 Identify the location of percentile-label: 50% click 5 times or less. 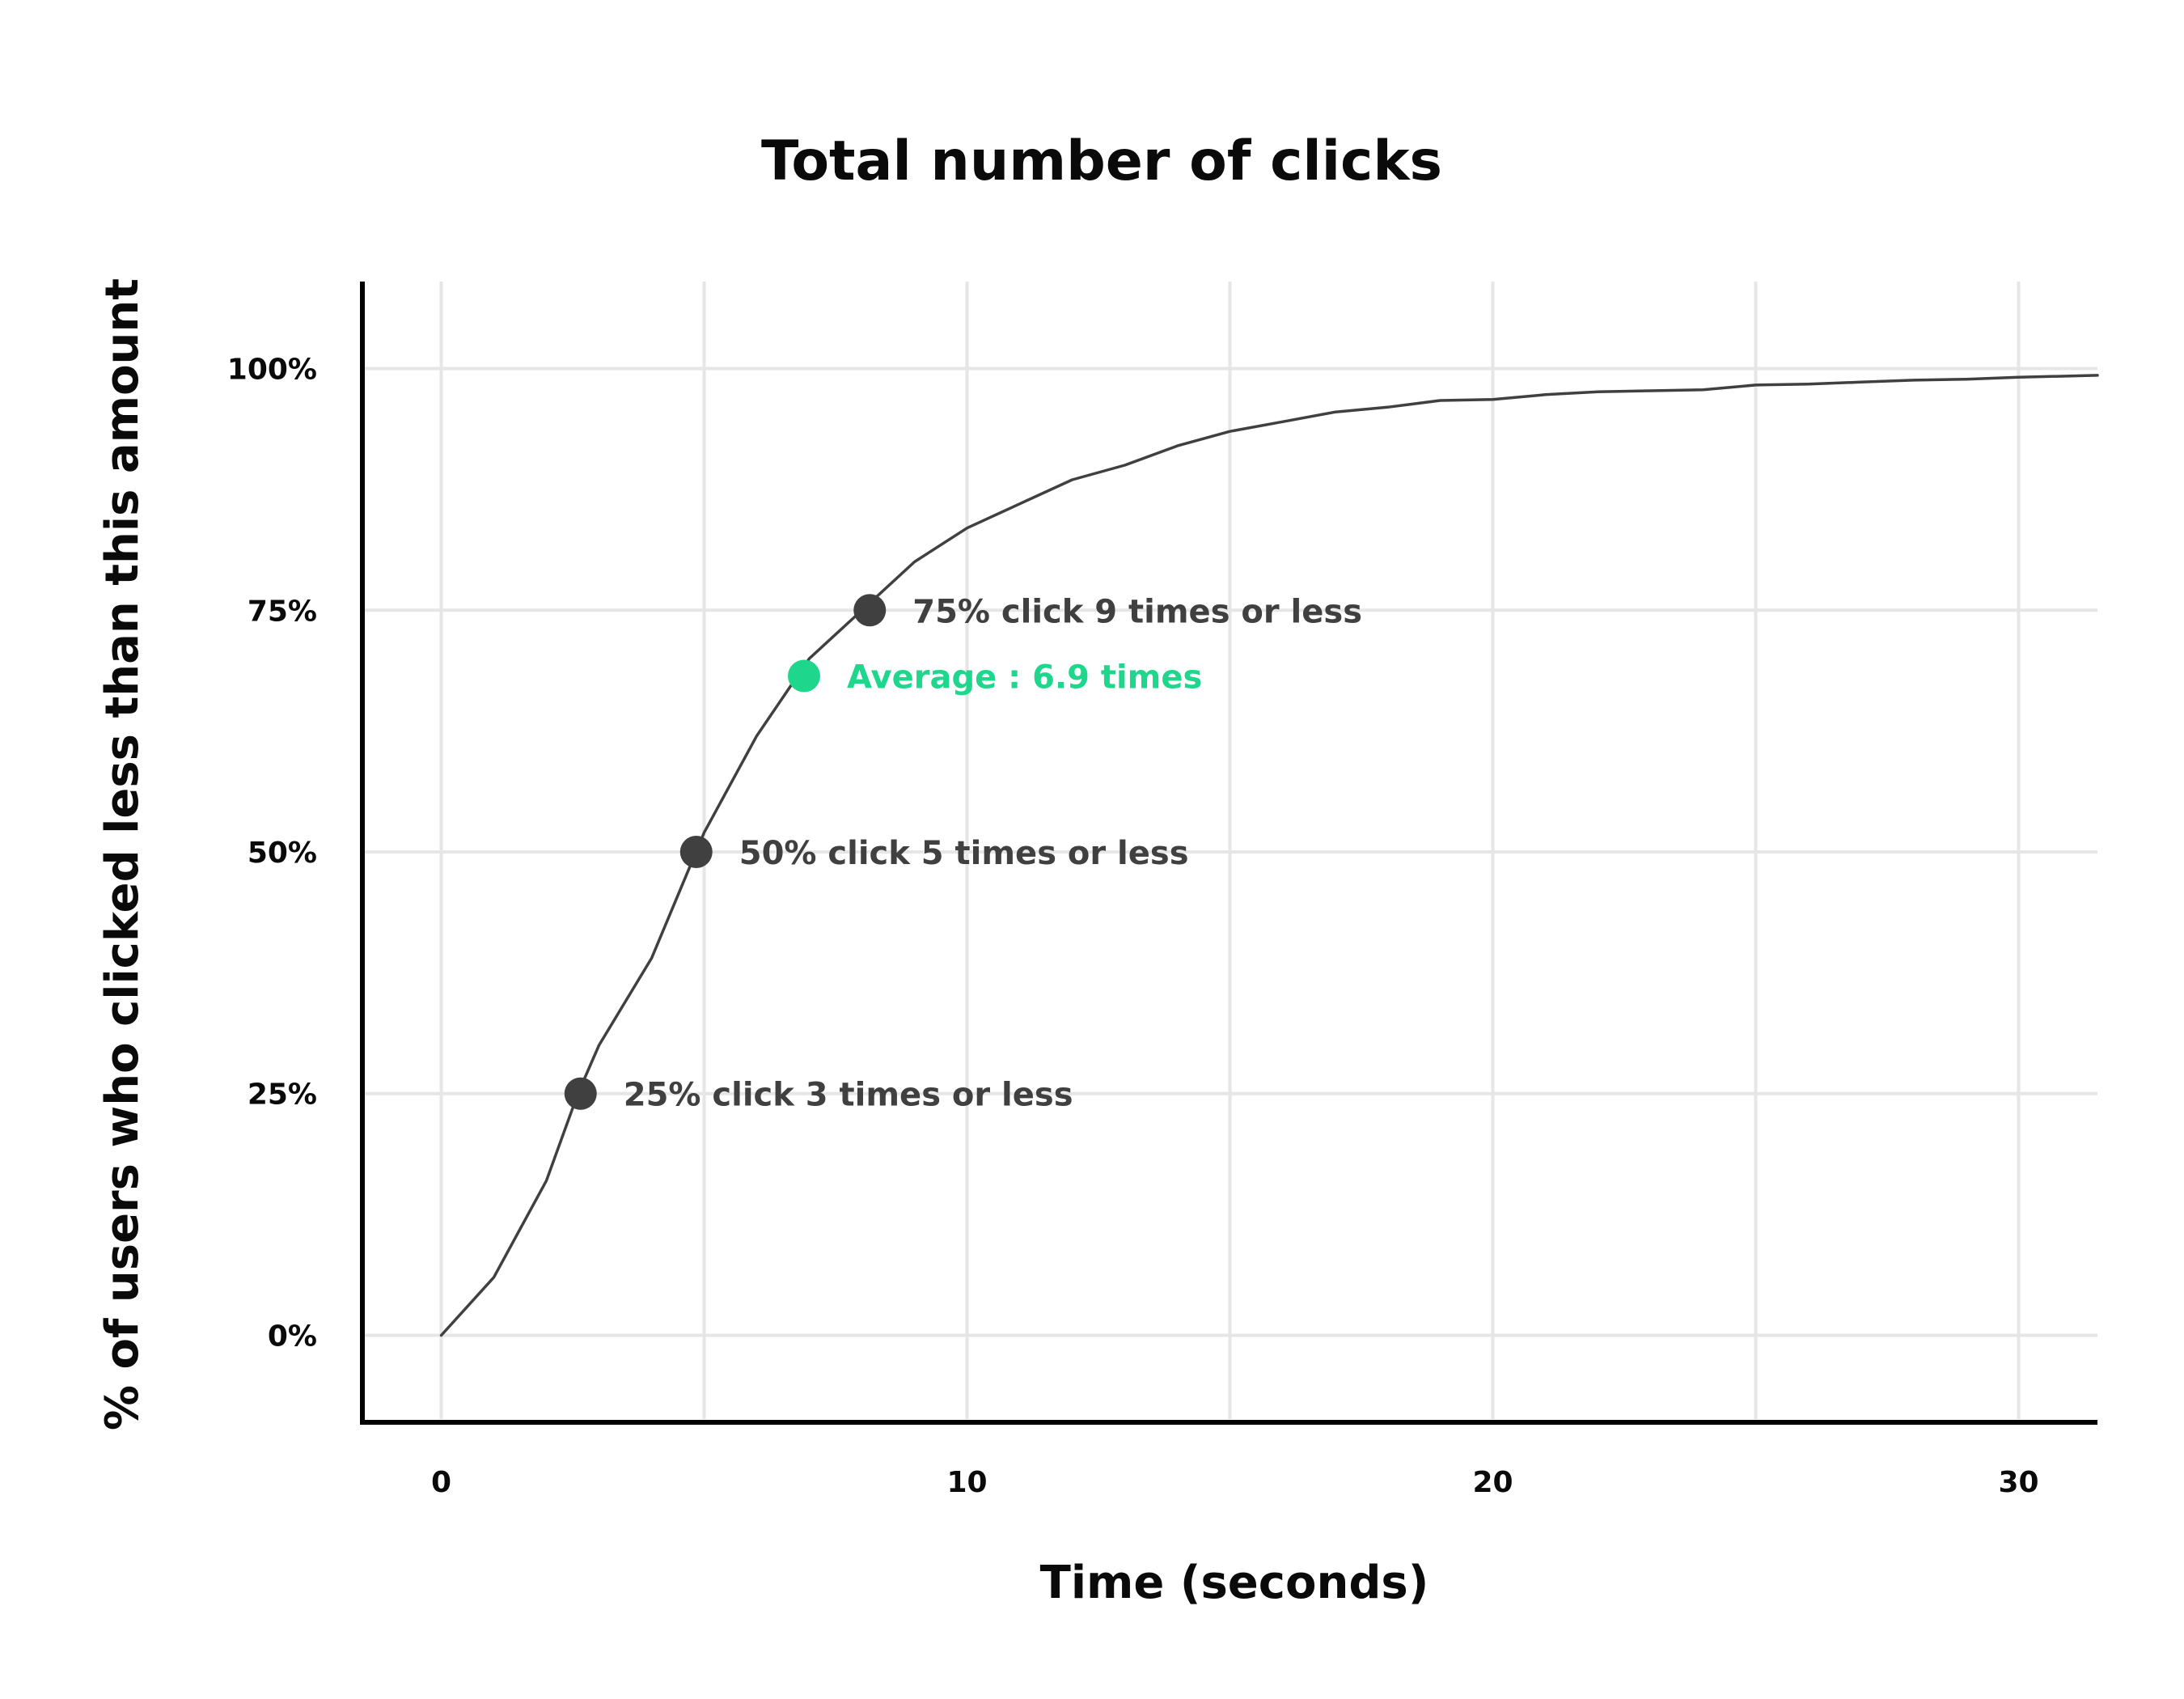
(964, 853).